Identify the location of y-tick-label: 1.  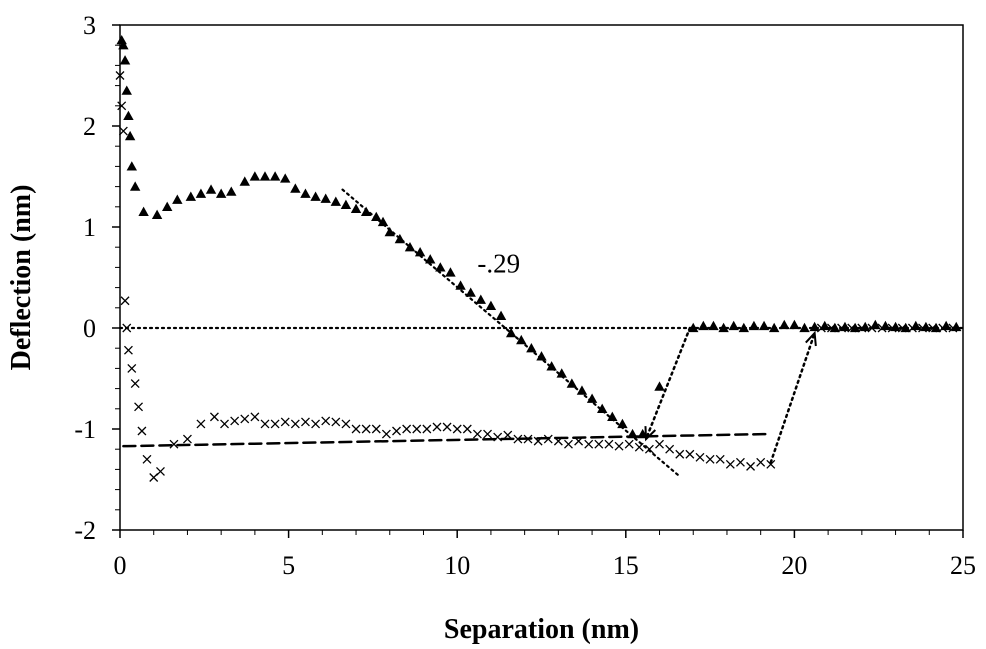
(89, 227).